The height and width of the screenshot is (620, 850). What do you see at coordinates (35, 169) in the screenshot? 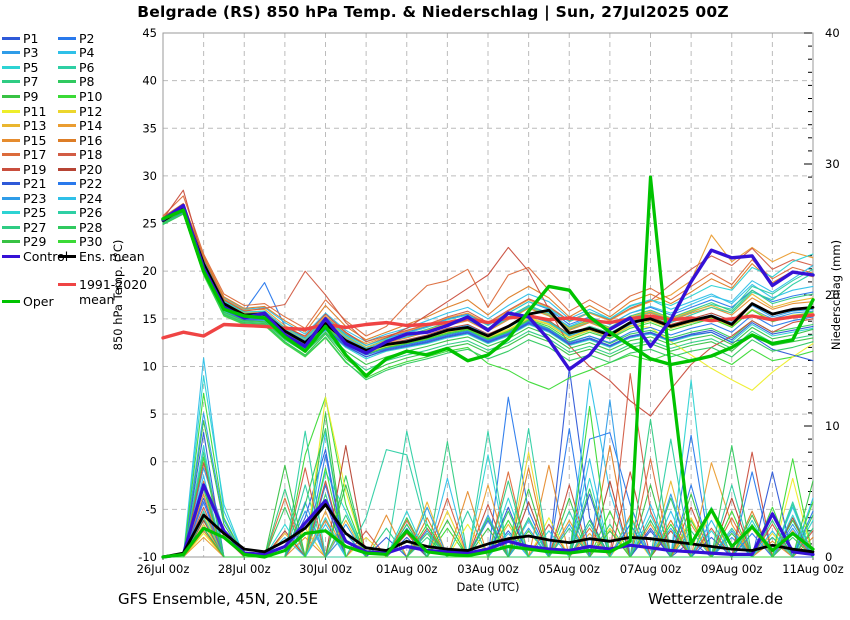
I see `legend-label-P19: P19` at bounding box center [35, 169].